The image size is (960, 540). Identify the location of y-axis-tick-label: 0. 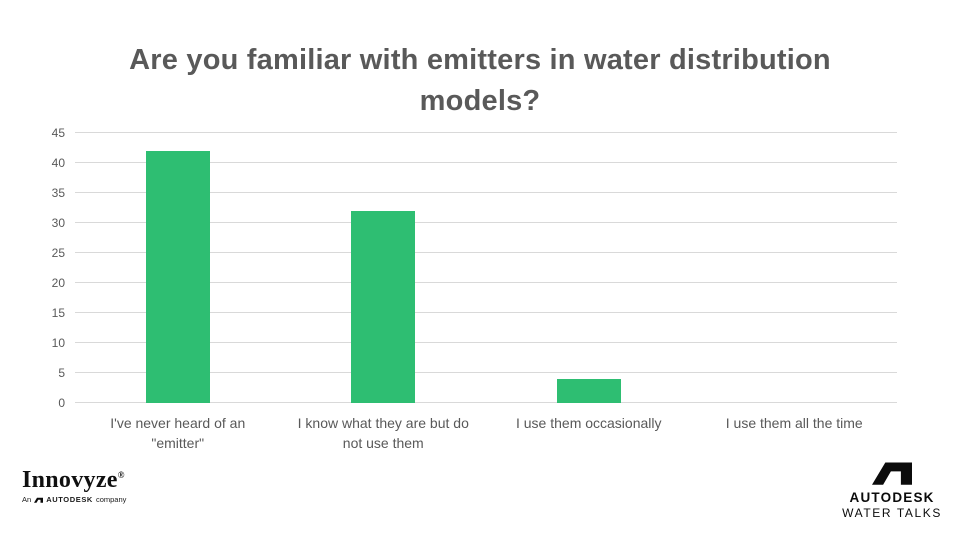
(61, 403).